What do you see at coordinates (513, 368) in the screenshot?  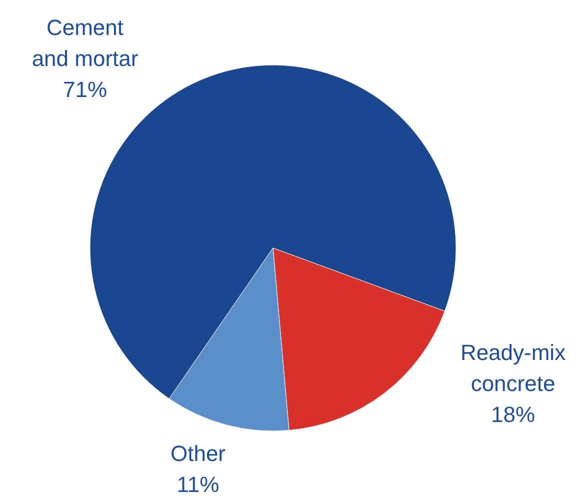 I see `slice-label: Ready-mix concrete` at bounding box center [513, 368].